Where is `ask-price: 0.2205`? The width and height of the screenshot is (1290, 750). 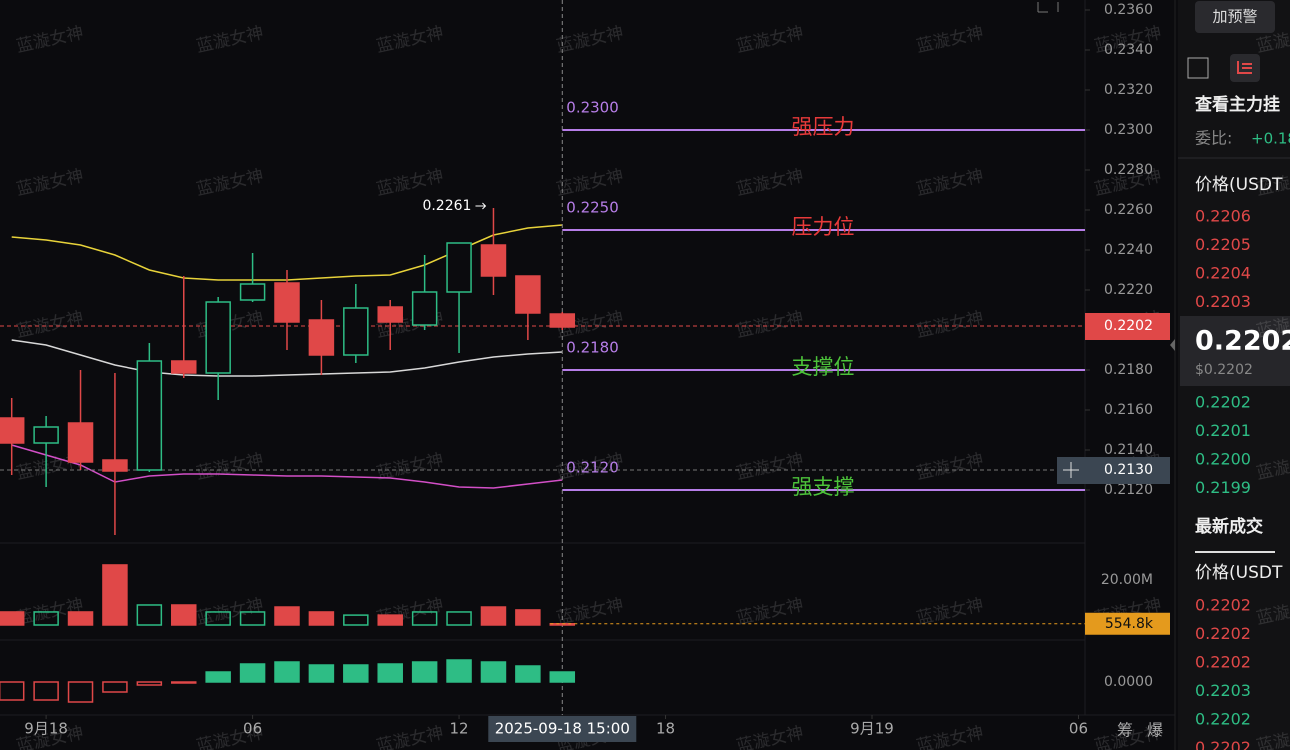
ask-price: 0.2205 is located at coordinates (1223, 244).